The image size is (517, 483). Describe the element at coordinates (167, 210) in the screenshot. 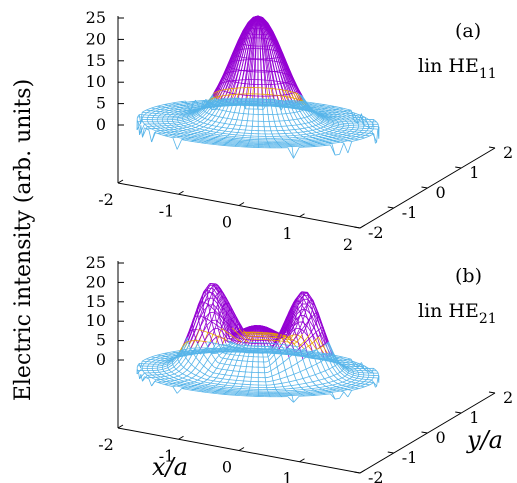

I see `x-tick-label: -1` at that location.